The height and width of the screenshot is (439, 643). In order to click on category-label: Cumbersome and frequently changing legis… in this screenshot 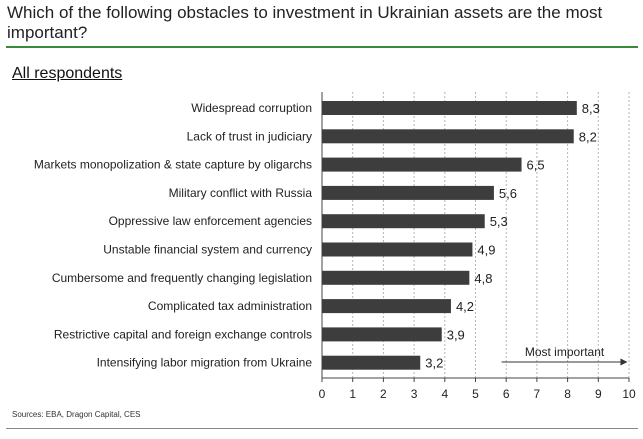, I will do `click(182, 278)`.